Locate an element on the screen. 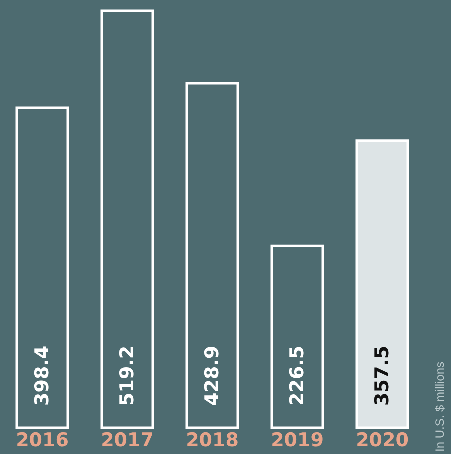 The height and width of the screenshot is (454, 451). data-label: 357.5 is located at coordinates (383, 376).